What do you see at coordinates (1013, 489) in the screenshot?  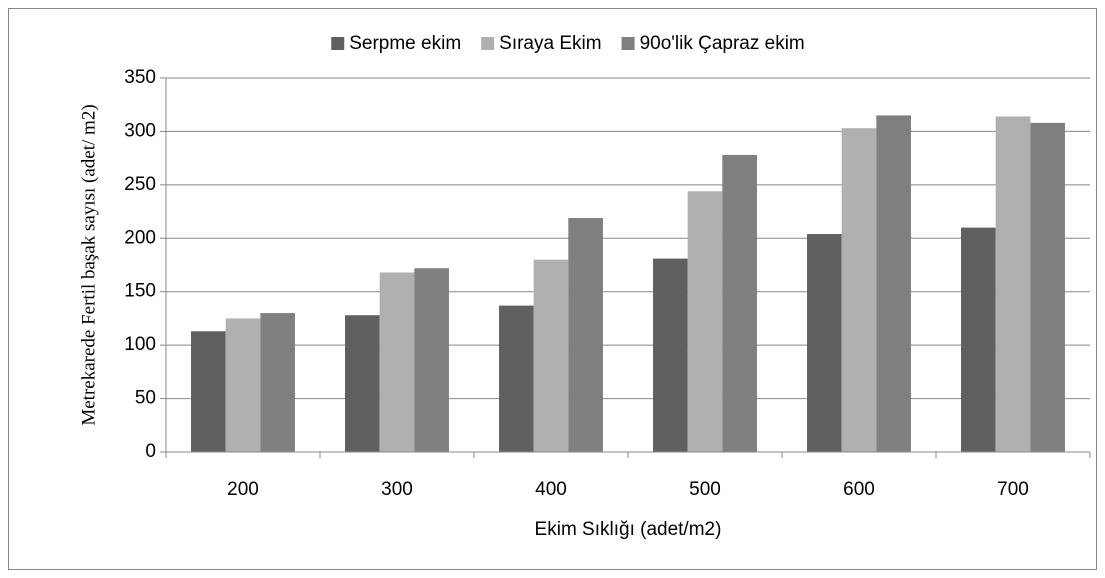 I see `x-tick-label: 700` at bounding box center [1013, 489].